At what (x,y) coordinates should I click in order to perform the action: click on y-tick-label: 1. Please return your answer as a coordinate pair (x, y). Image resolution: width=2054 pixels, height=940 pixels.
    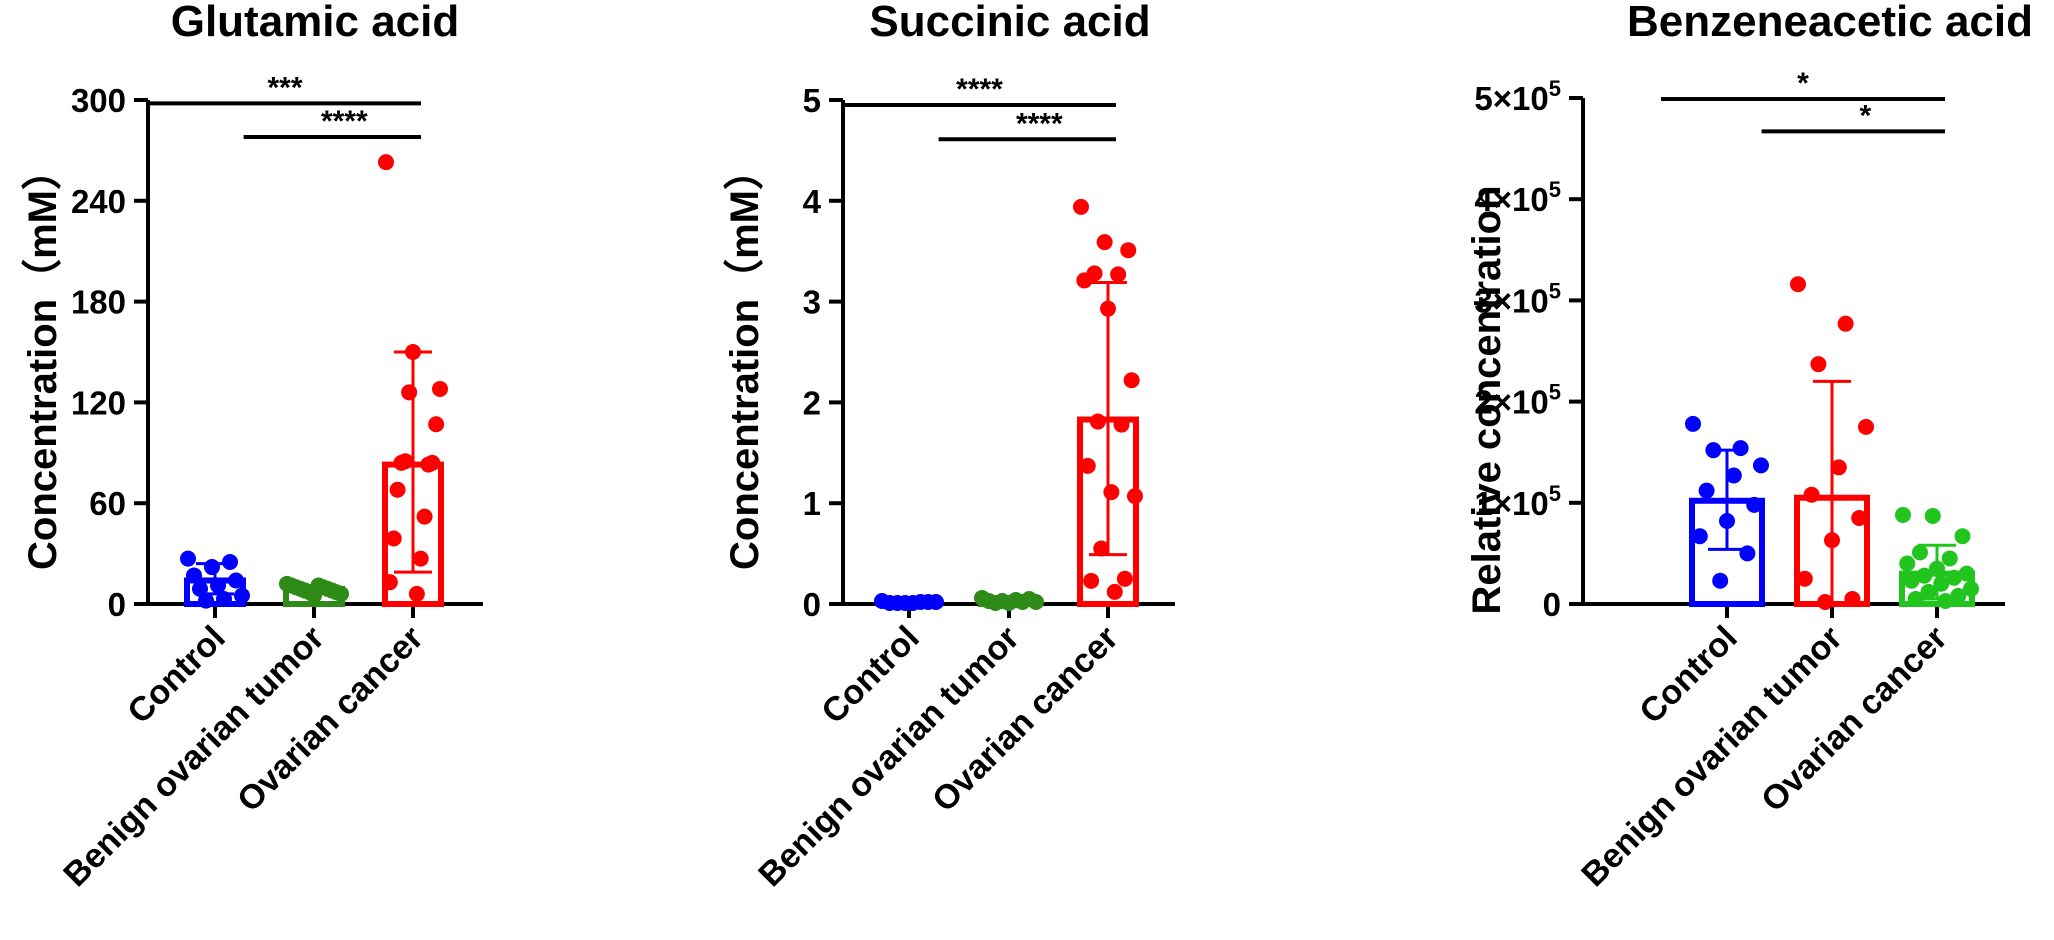
    Looking at the image, I should click on (812, 503).